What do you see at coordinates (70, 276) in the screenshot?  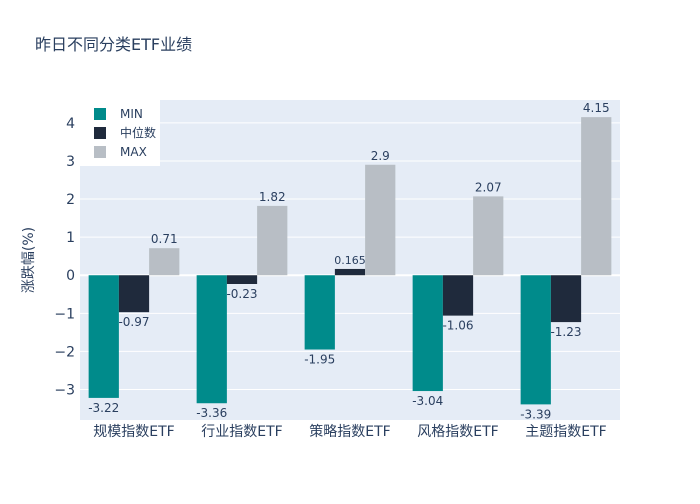 I see `y-tick-label: 0` at bounding box center [70, 276].